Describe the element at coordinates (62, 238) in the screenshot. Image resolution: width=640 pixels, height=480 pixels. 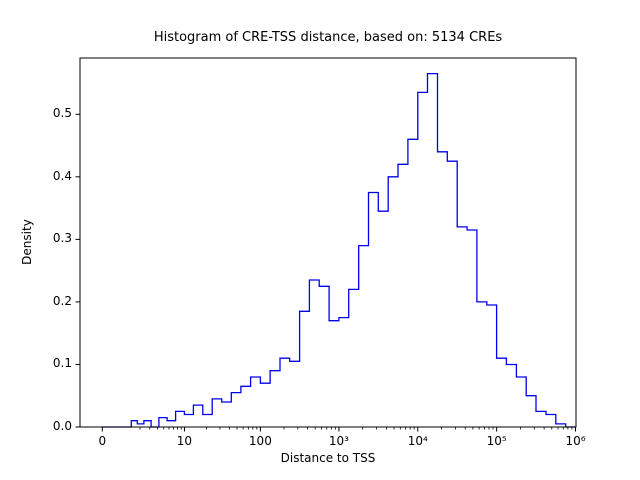
I see `y-tick-label: 0.3` at that location.